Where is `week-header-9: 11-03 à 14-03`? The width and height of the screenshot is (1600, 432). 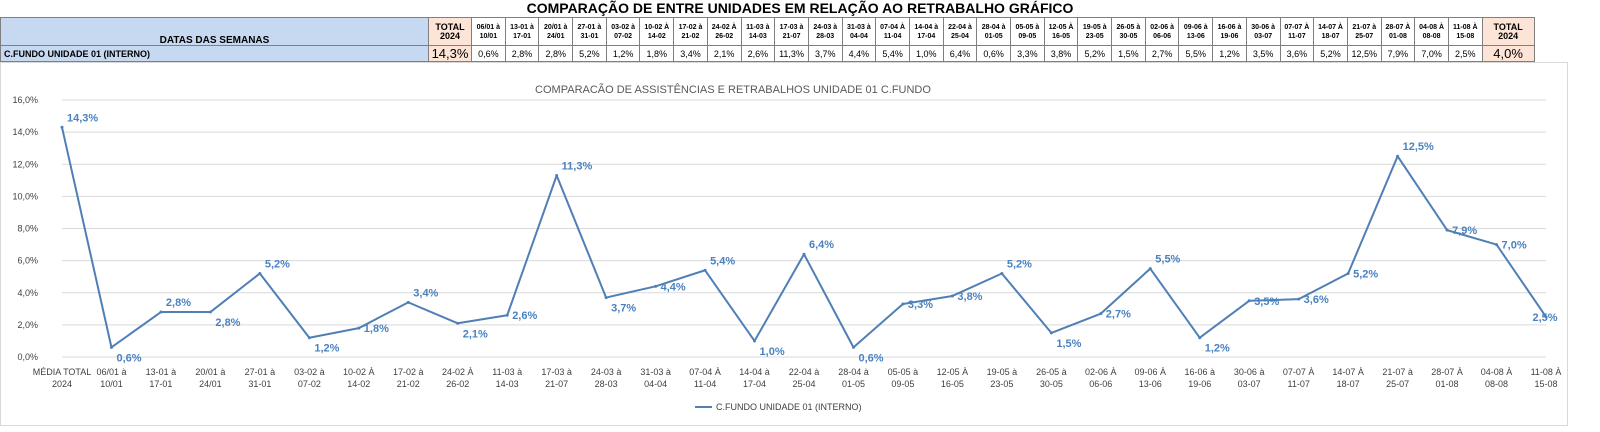
week-header-9: 11-03 à 14-03 is located at coordinates (758, 31).